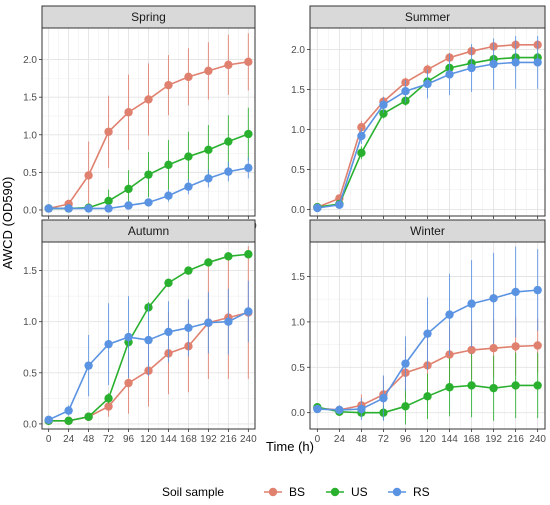 The width and height of the screenshot is (550, 505). Describe the element at coordinates (7, 223) in the screenshot. I see `y-axis-title: AWCD (OD590)` at that location.